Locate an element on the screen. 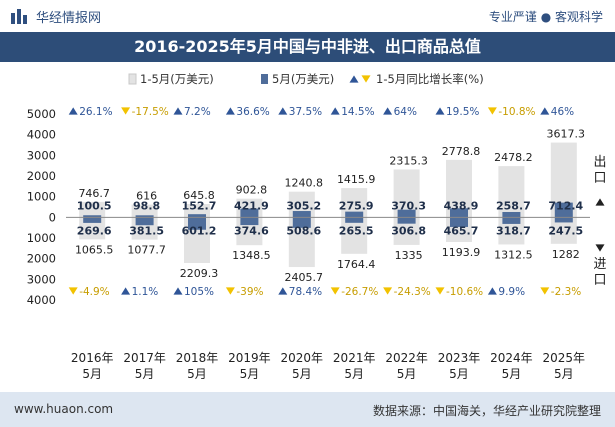 The width and height of the screenshot is (615, 427). top-bar: 华经情报网 专业严谨 ● 客观科学 is located at coordinates (307, 16).